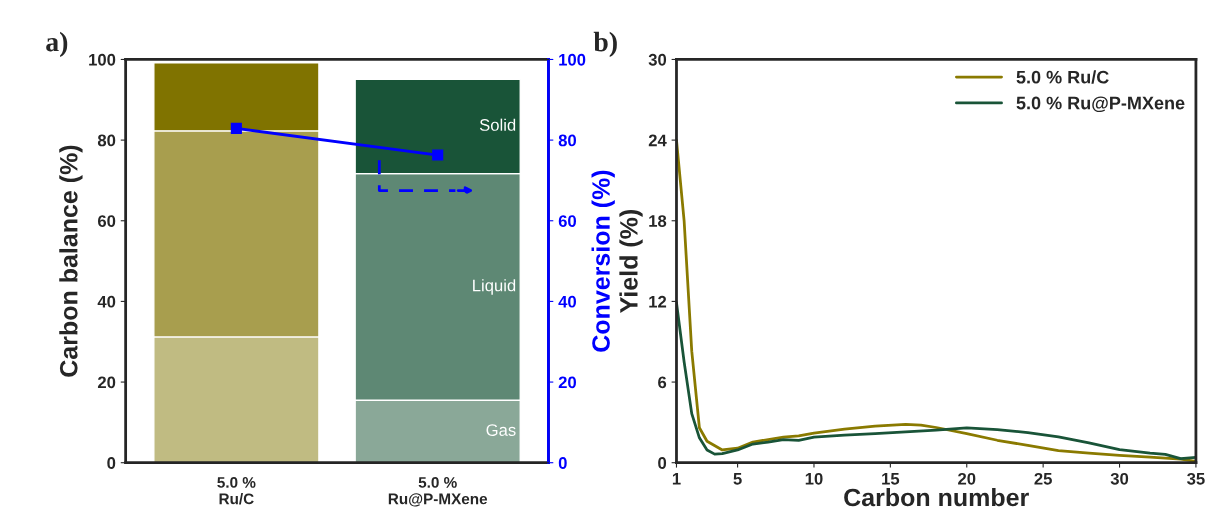 The height and width of the screenshot is (517, 1208). I want to click on y-tick-label: 80, so click(106, 140).